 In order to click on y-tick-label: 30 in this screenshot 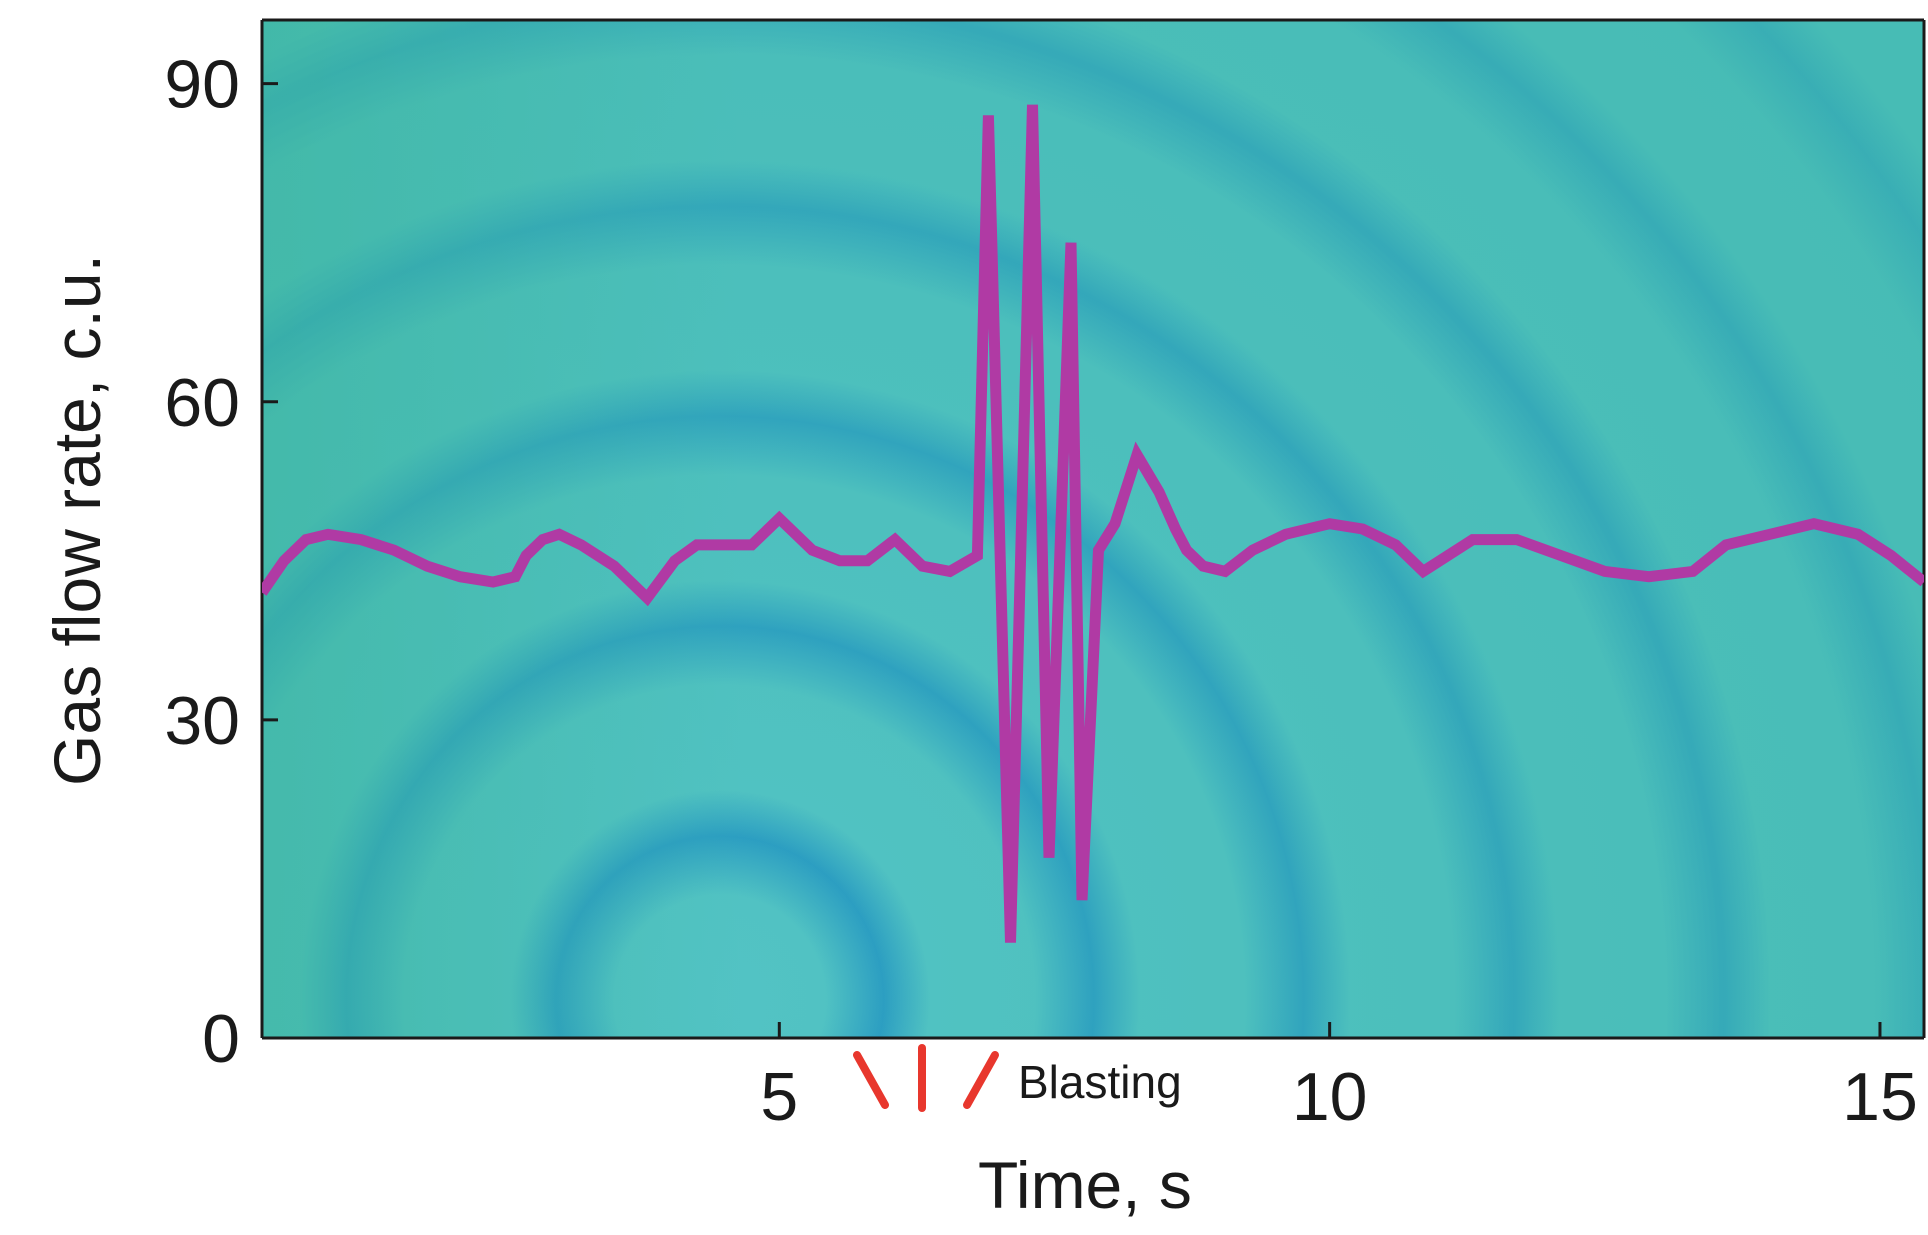, I will do `click(202, 721)`.